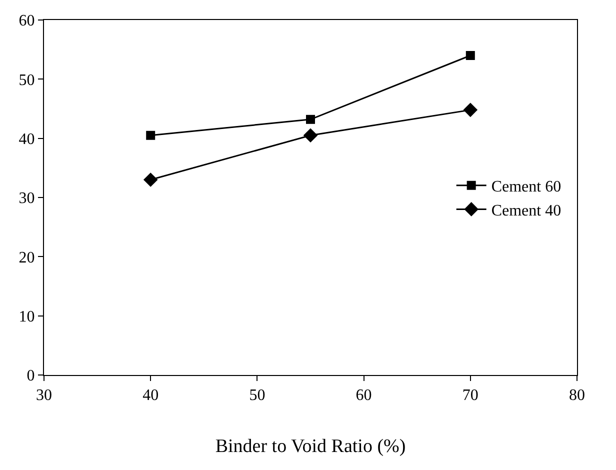 The width and height of the screenshot is (616, 470). What do you see at coordinates (470, 395) in the screenshot?
I see `x-tick-label: 70` at bounding box center [470, 395].